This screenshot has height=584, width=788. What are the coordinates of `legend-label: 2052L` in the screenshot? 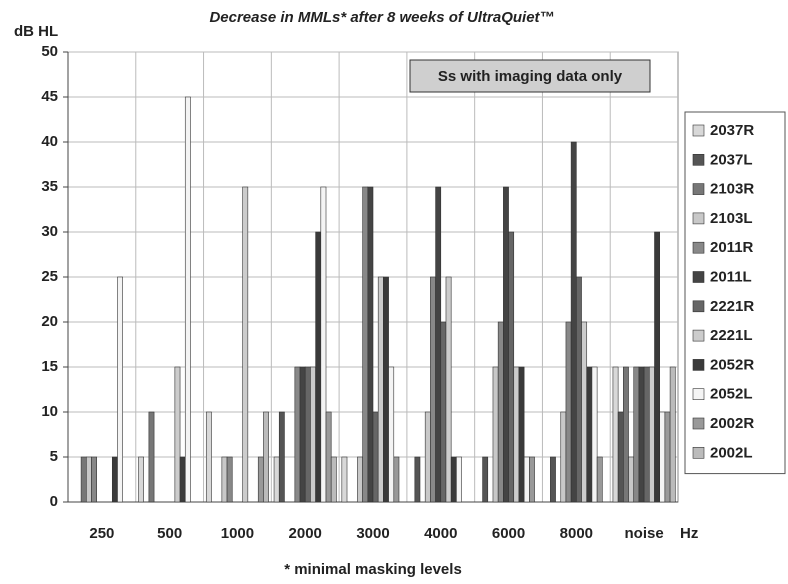 It's located at (731, 394).